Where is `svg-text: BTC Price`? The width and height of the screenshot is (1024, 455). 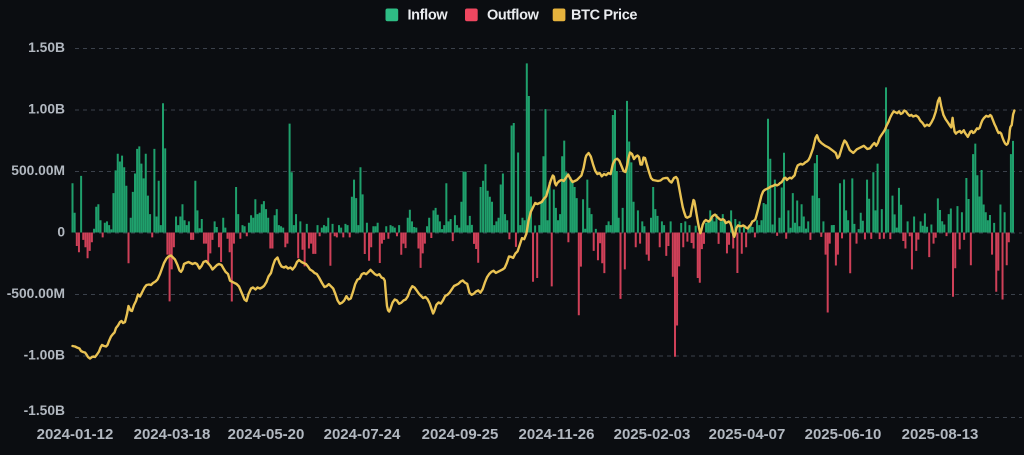
svg-text: BTC Price is located at coordinates (604, 16).